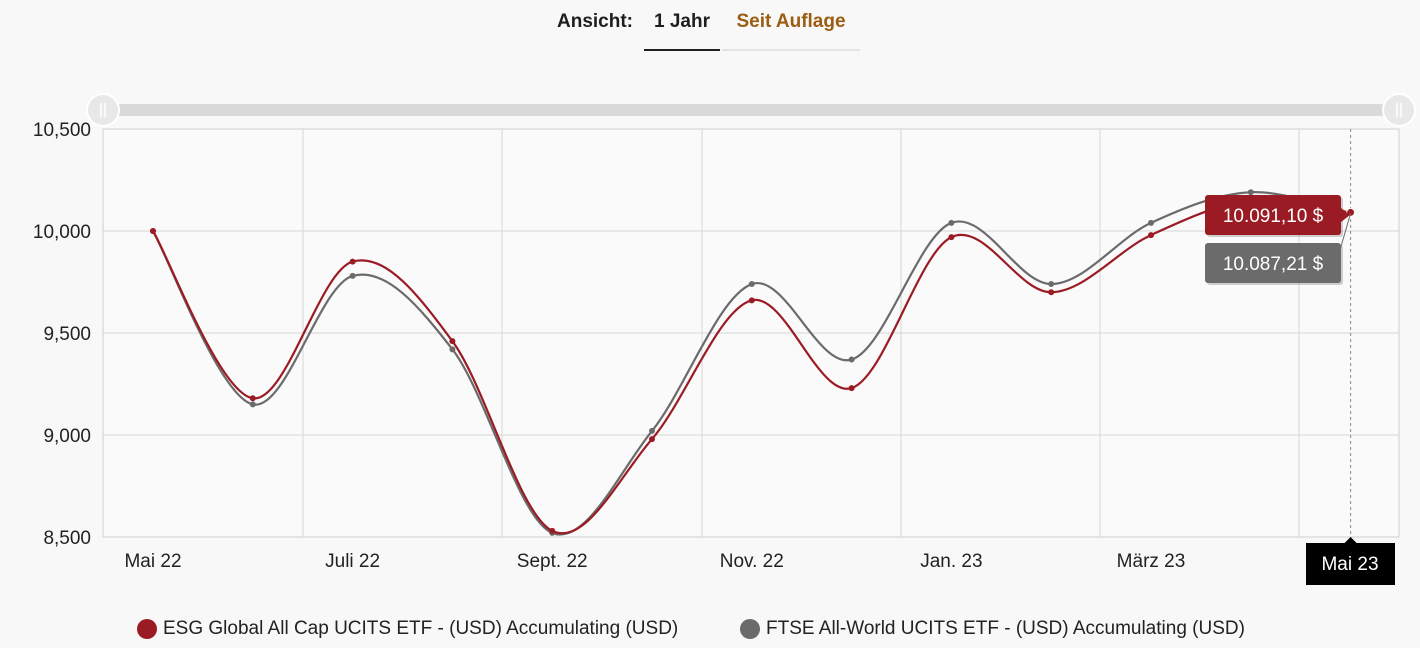 The width and height of the screenshot is (1420, 648). What do you see at coordinates (62, 130) in the screenshot?
I see `y-tick-label: 10,500` at bounding box center [62, 130].